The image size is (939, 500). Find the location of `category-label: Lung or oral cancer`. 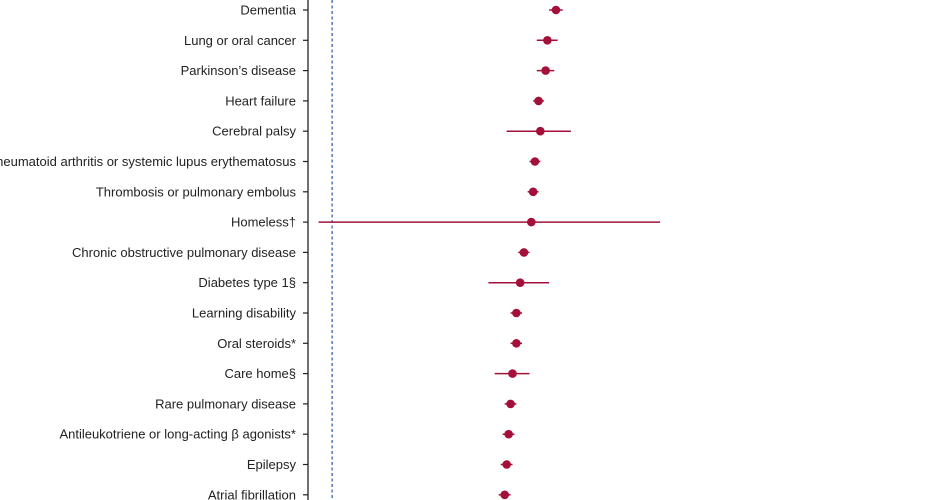

category-label: Lung or oral cancer is located at coordinates (240, 40).